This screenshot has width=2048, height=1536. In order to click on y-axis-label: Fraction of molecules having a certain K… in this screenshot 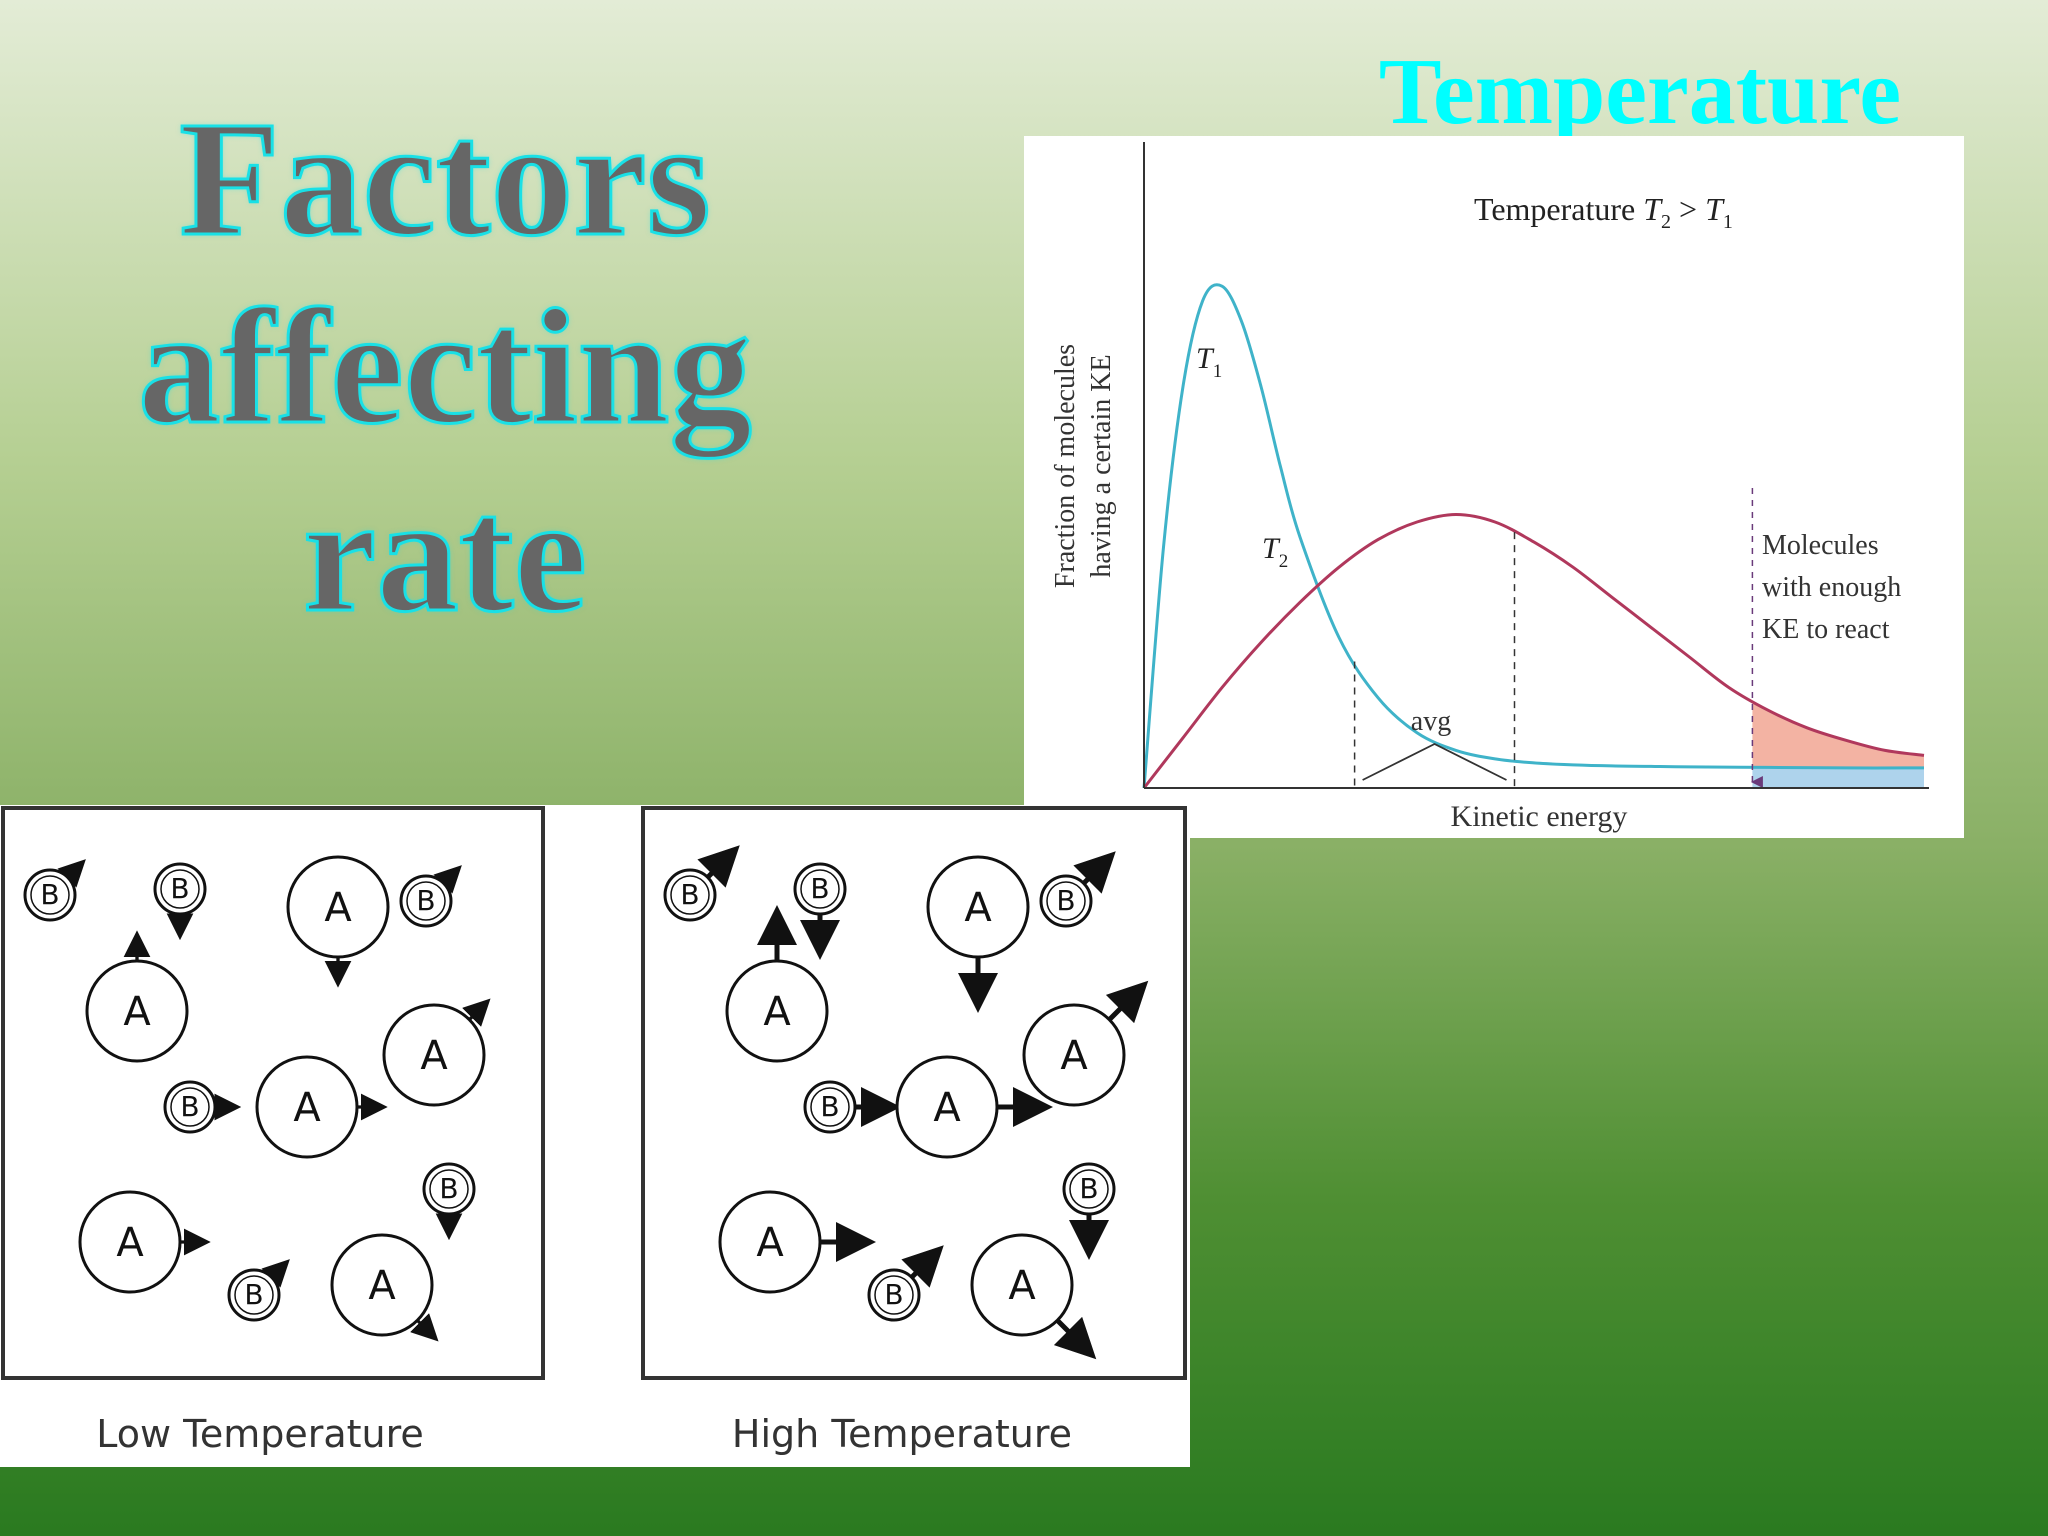, I will do `click(1083, 466)`.